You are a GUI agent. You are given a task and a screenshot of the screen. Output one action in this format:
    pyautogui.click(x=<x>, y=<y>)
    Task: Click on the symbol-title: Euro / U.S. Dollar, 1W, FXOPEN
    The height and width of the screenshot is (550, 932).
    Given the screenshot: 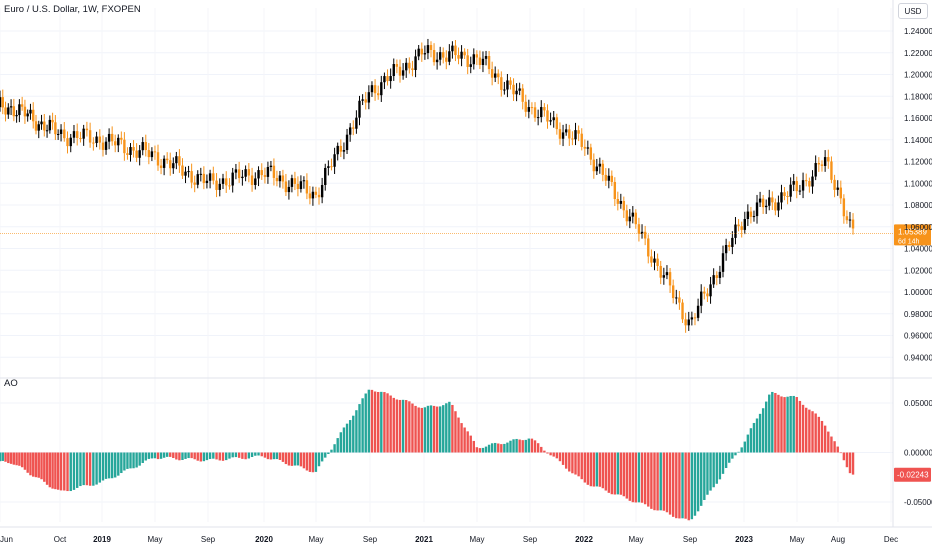 What is the action you would take?
    pyautogui.click(x=72, y=9)
    